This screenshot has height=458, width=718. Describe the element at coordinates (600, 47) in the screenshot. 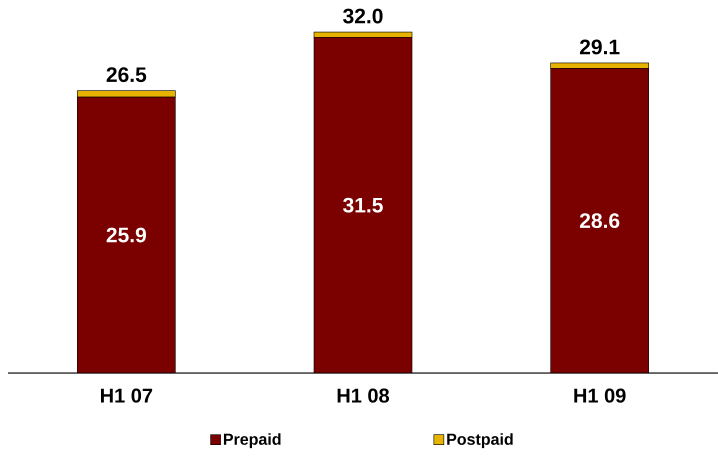

I see `total-label: 29.1` at that location.